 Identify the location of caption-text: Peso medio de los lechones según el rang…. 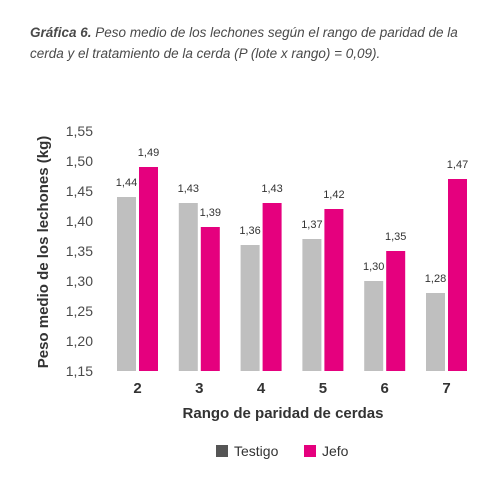
(244, 43).